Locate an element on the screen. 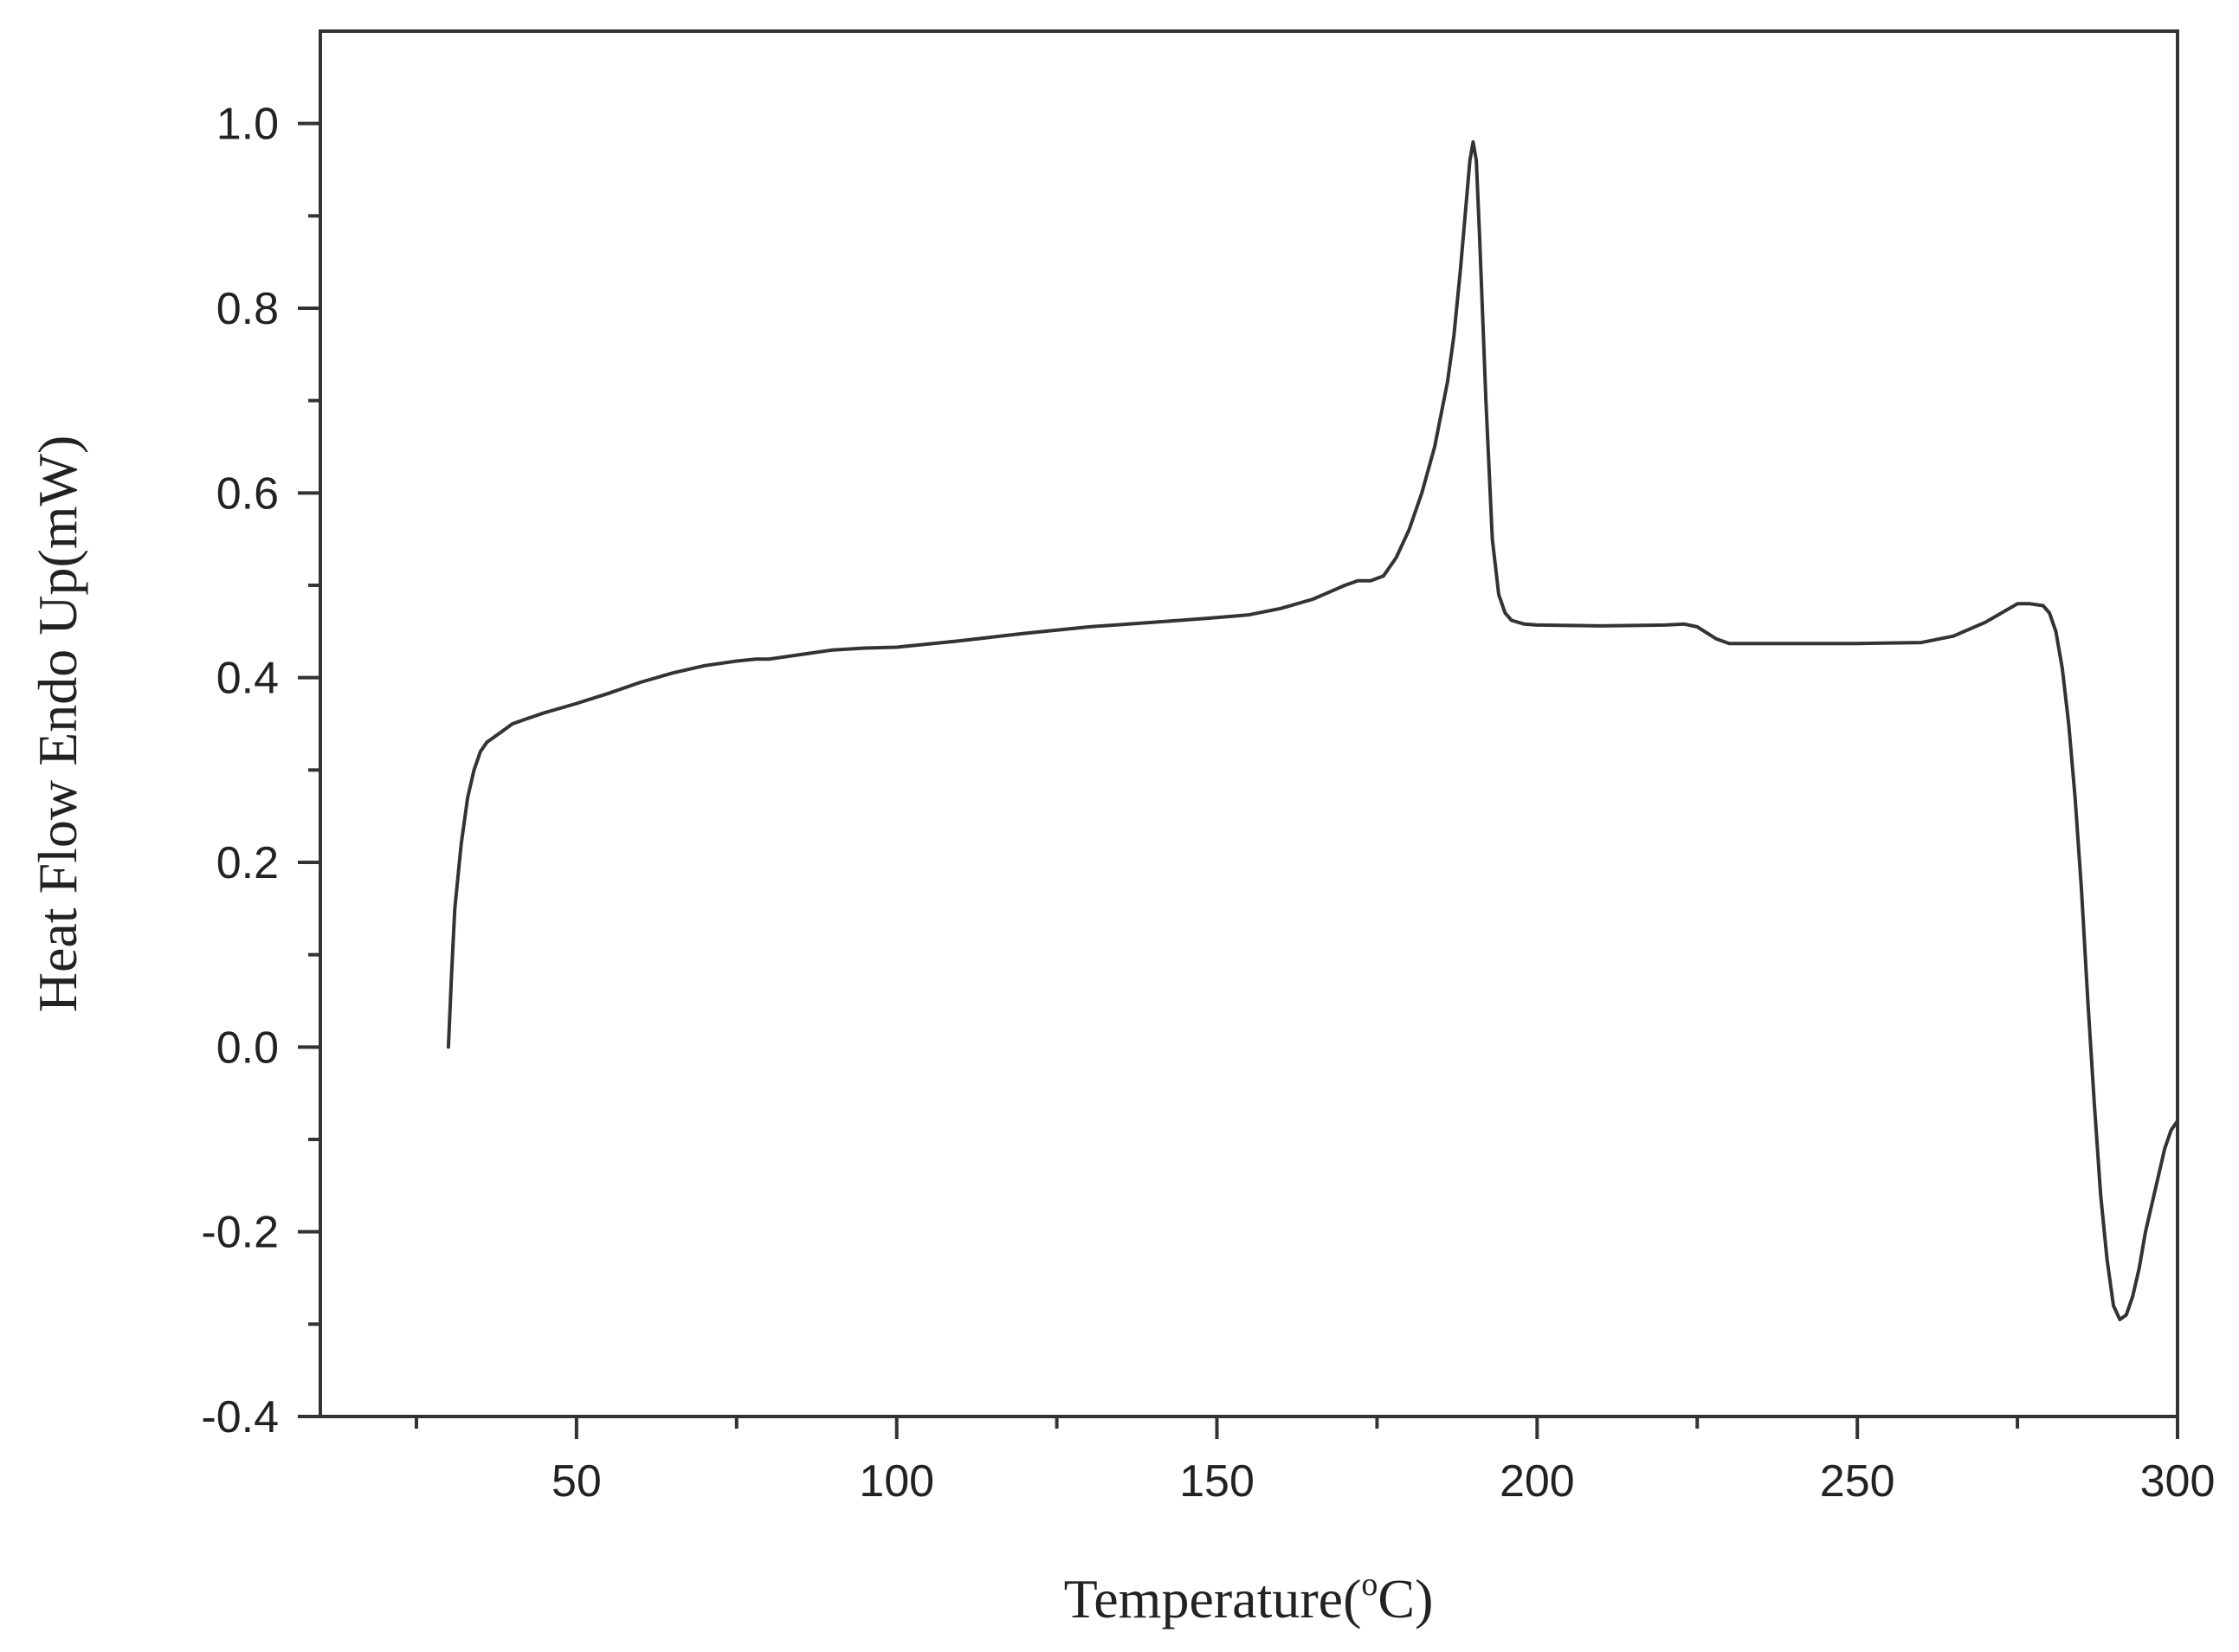 The image size is (2239, 1652). y-tick-label: 0.4 is located at coordinates (247, 679).